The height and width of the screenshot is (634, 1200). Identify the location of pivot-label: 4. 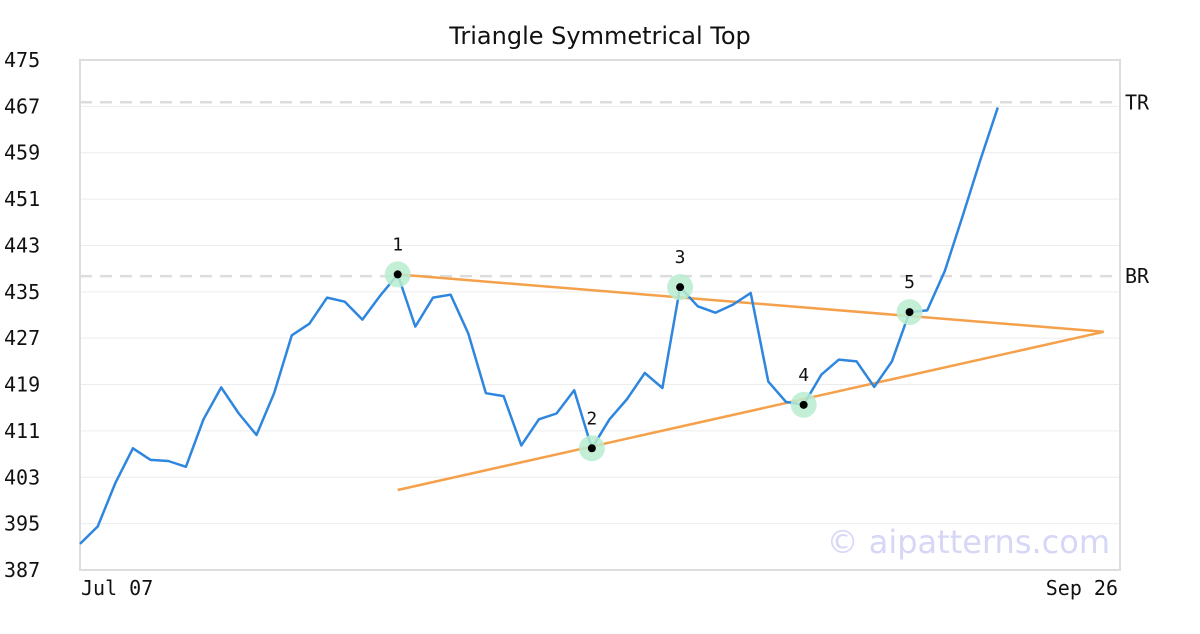
(803, 375).